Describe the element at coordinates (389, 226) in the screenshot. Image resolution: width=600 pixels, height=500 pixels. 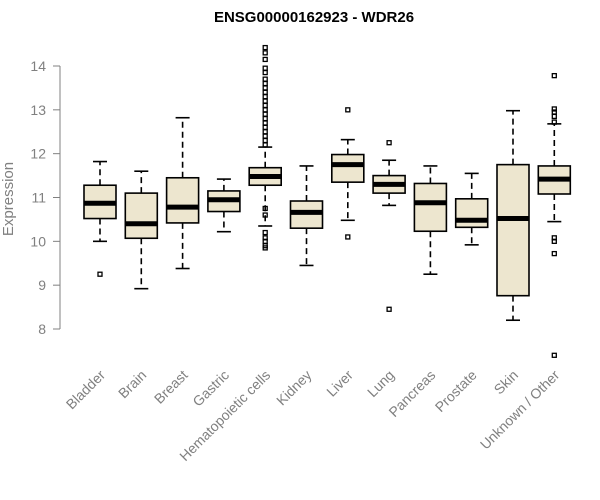
I see `box-lung` at that location.